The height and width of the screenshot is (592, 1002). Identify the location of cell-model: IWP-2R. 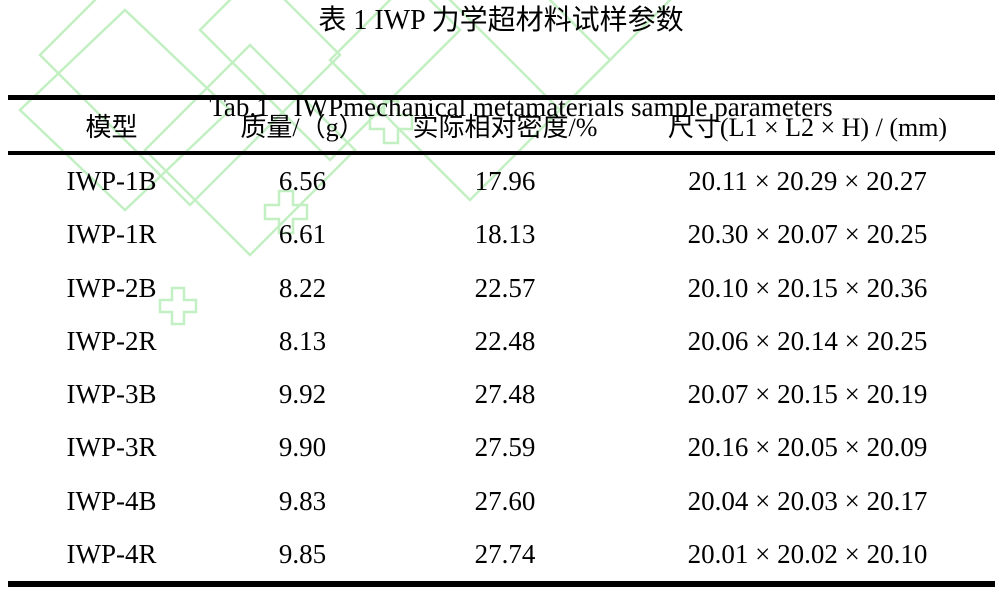
(111, 340).